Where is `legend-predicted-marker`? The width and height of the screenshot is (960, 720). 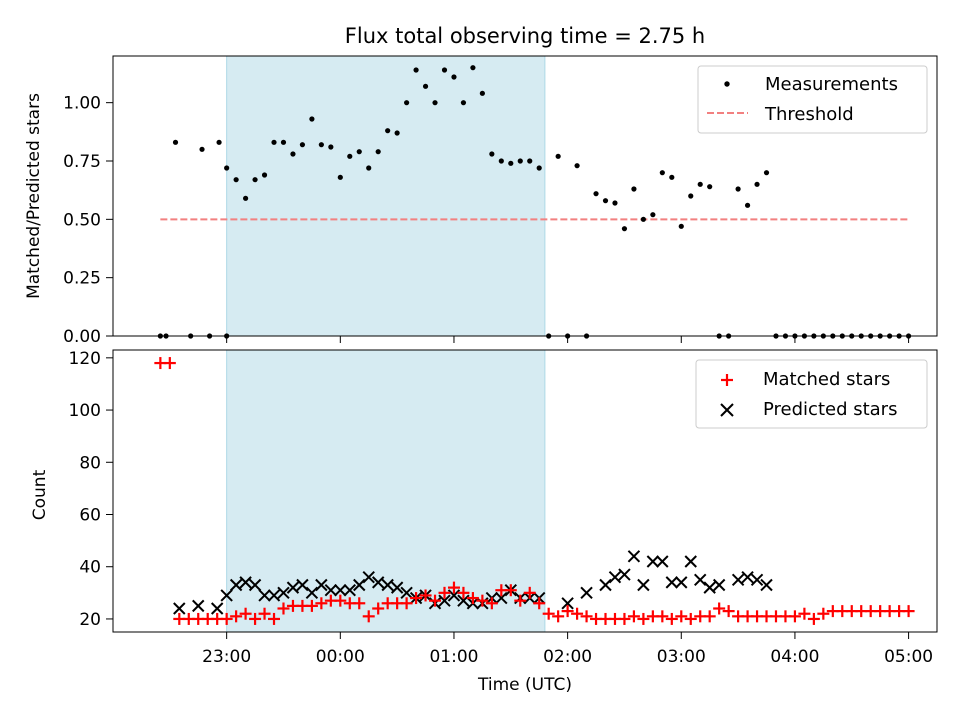 legend-predicted-marker is located at coordinates (727, 410).